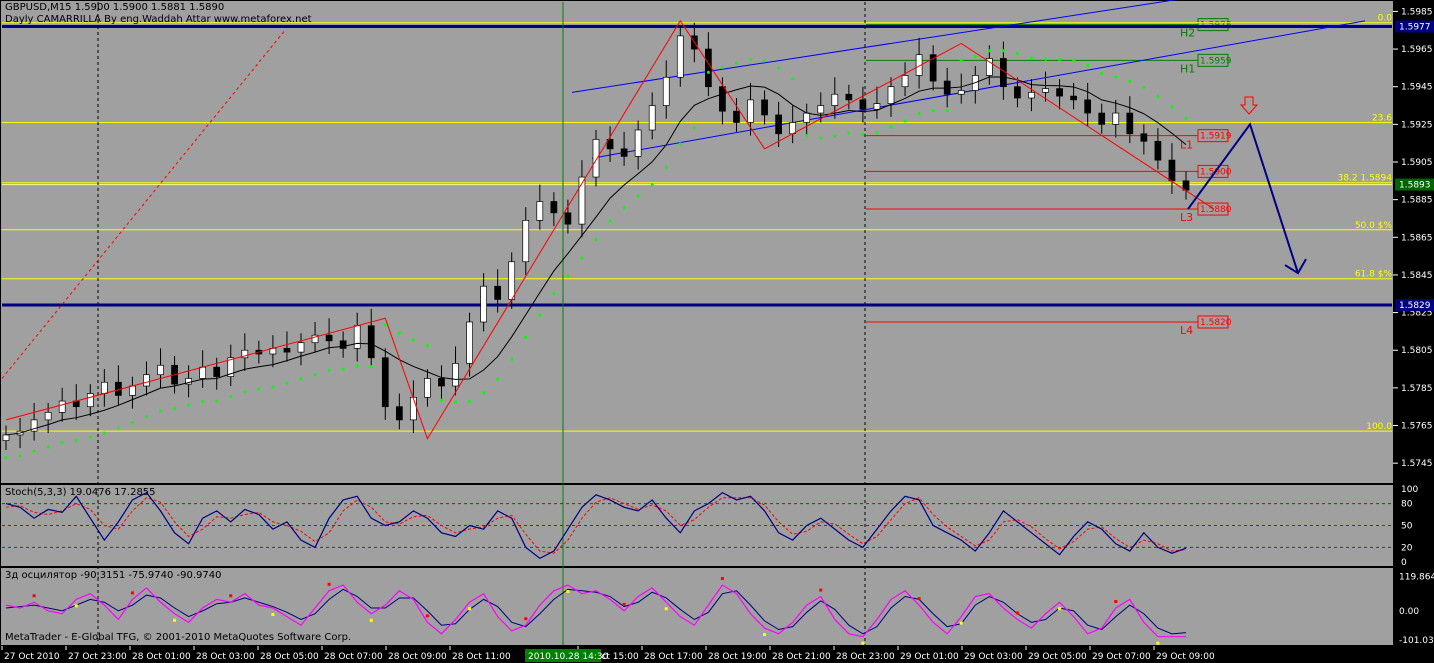 The height and width of the screenshot is (663, 1434). What do you see at coordinates (115, 7) in the screenshot?
I see `symbol-header: GBPUSD,M15 1.5900 1.5900 1.5881 1.5890` at bounding box center [115, 7].